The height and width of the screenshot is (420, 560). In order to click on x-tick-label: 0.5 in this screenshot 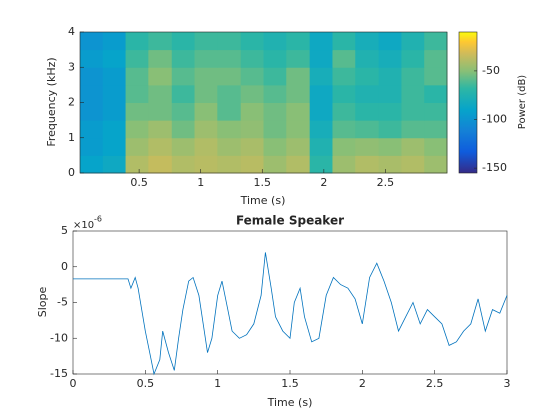, I will do `click(146, 383)`.